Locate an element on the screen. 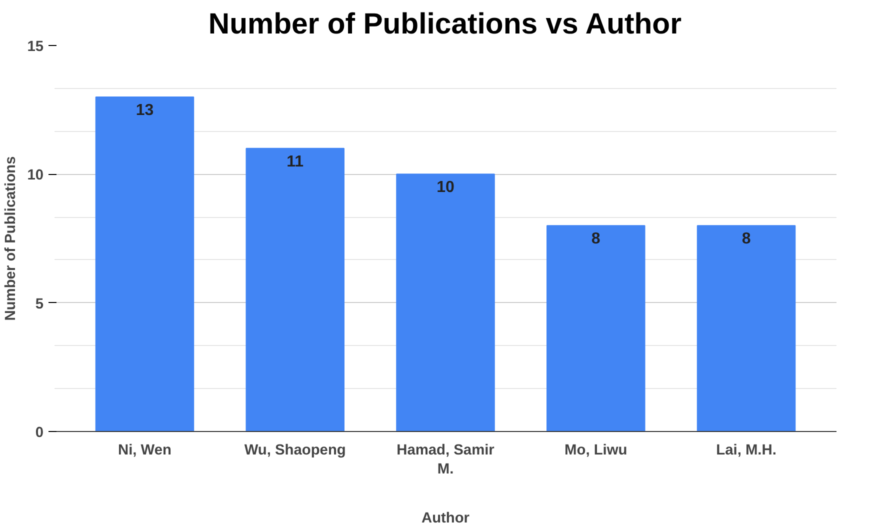 The height and width of the screenshot is (529, 876). x-axis-title: Author is located at coordinates (445, 518).